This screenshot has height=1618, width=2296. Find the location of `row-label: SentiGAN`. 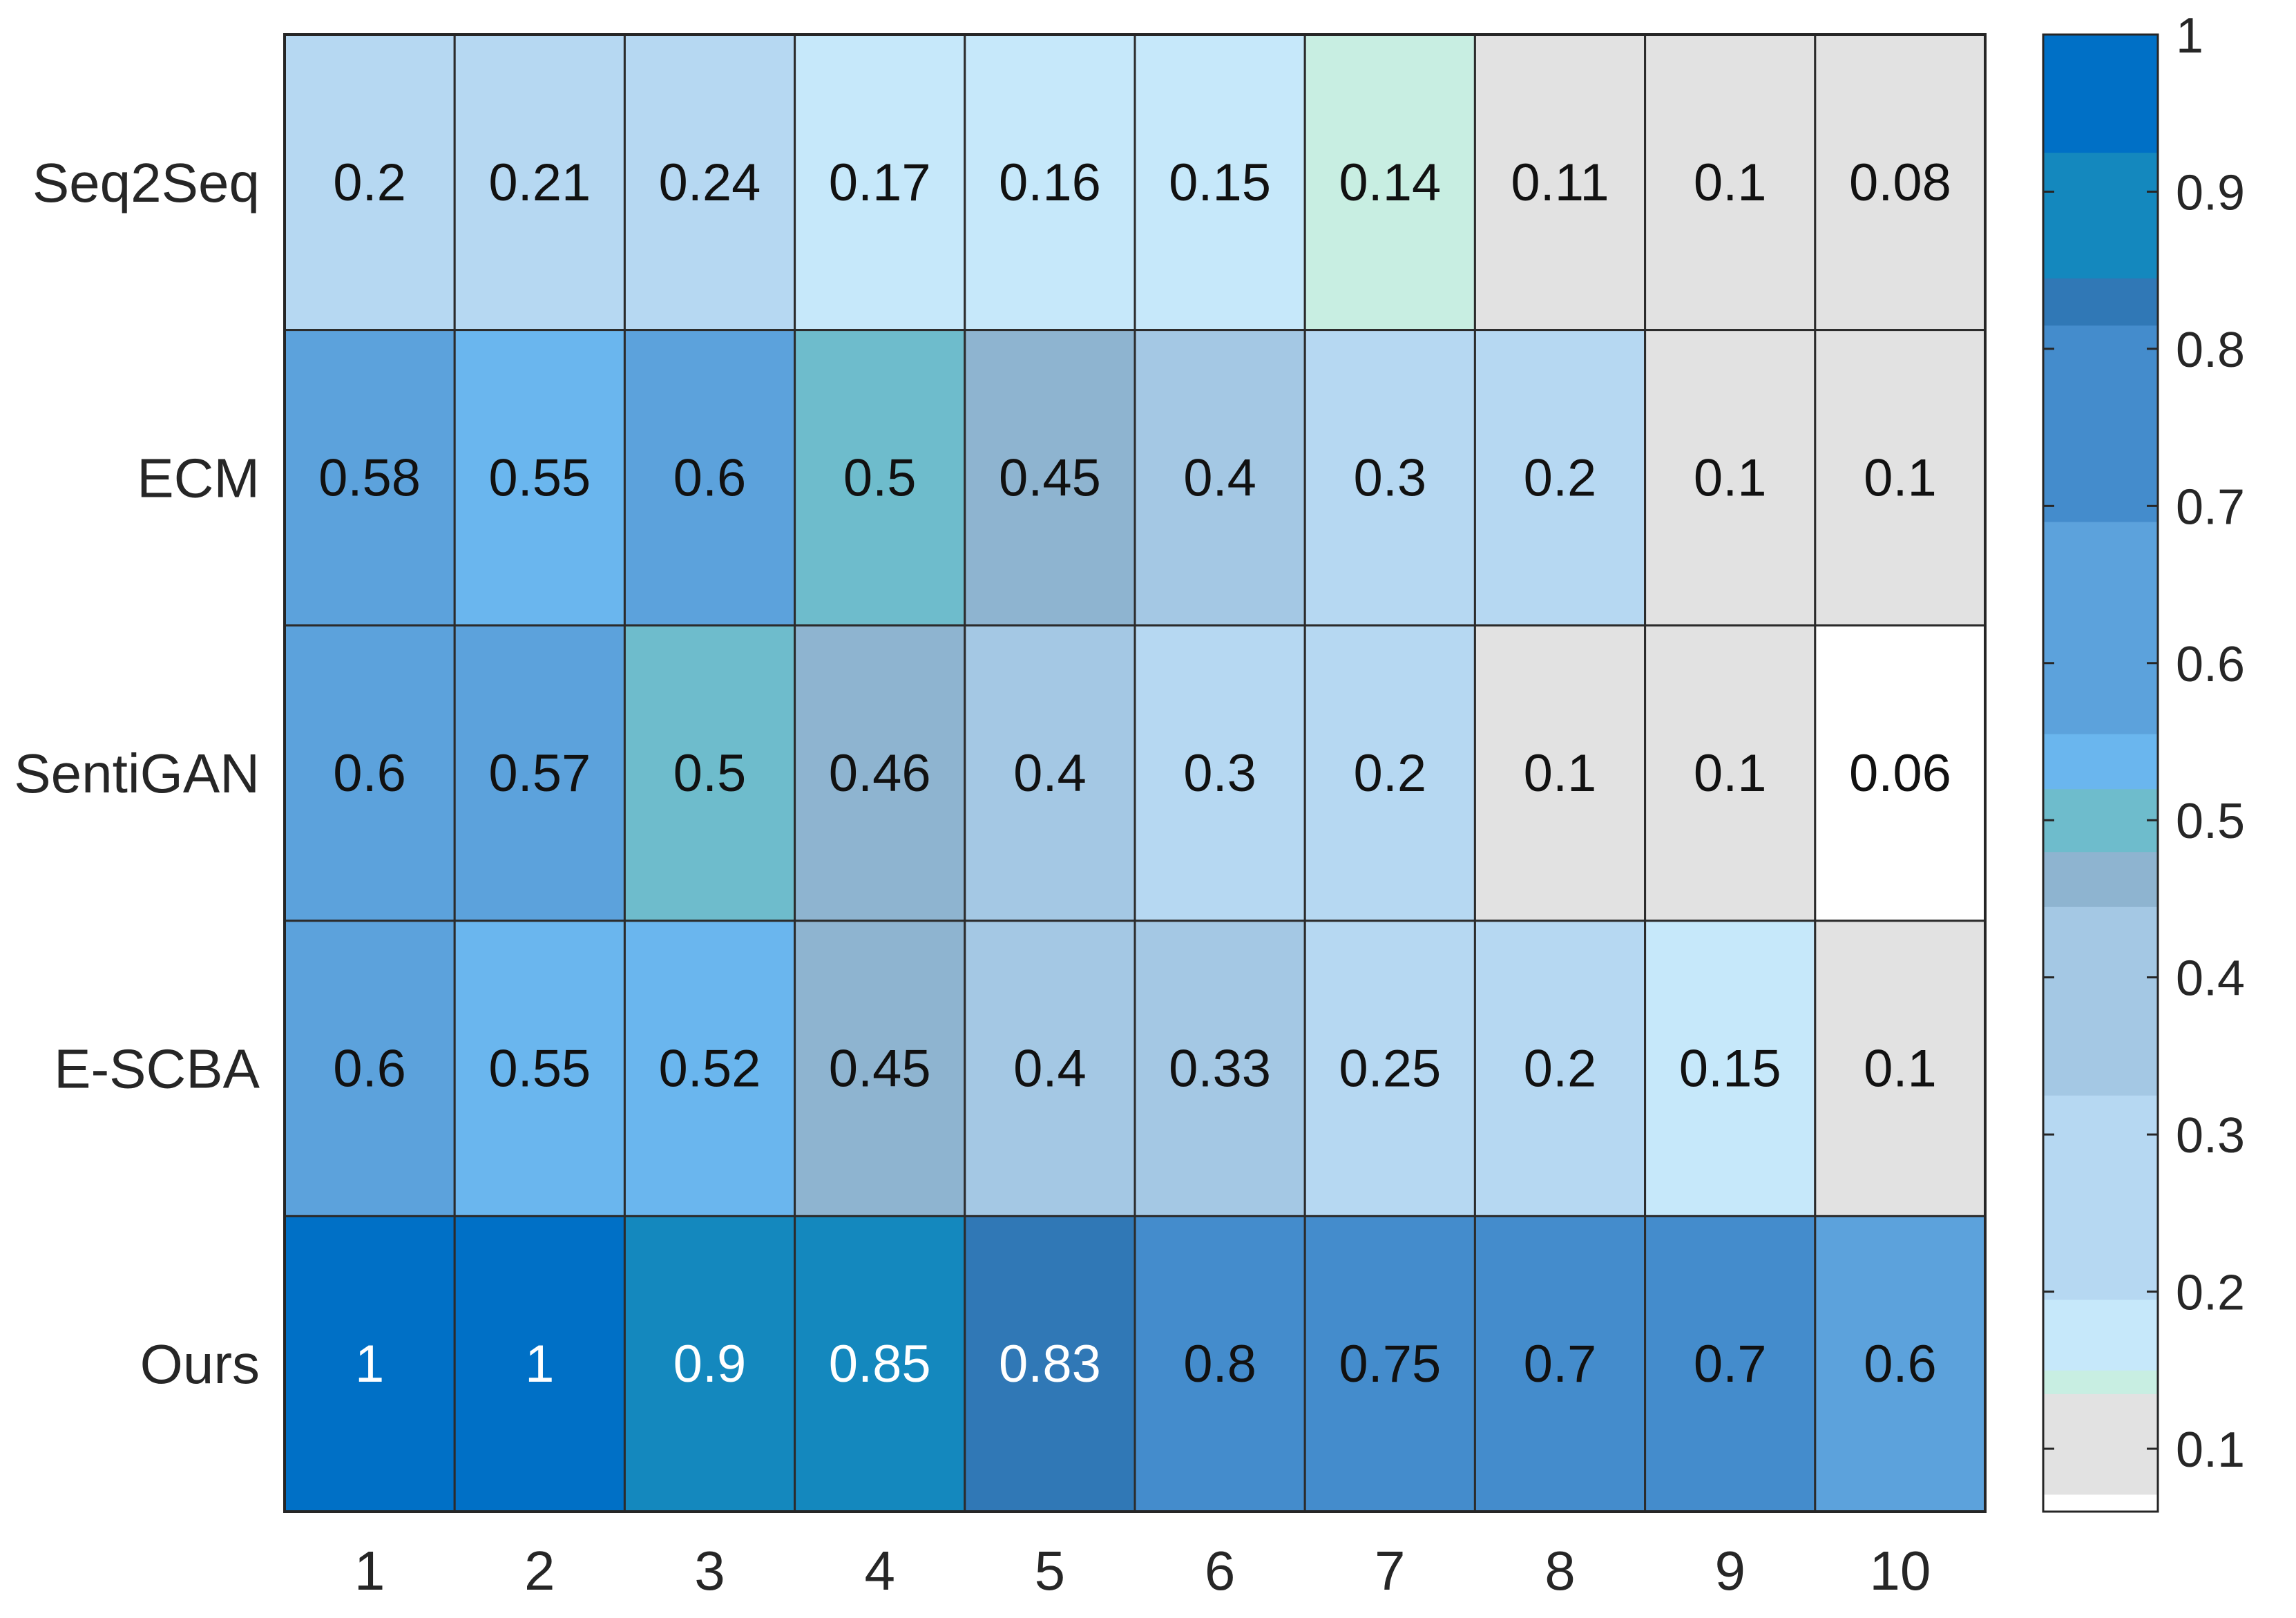

row-label: SentiGAN is located at coordinates (137, 773).